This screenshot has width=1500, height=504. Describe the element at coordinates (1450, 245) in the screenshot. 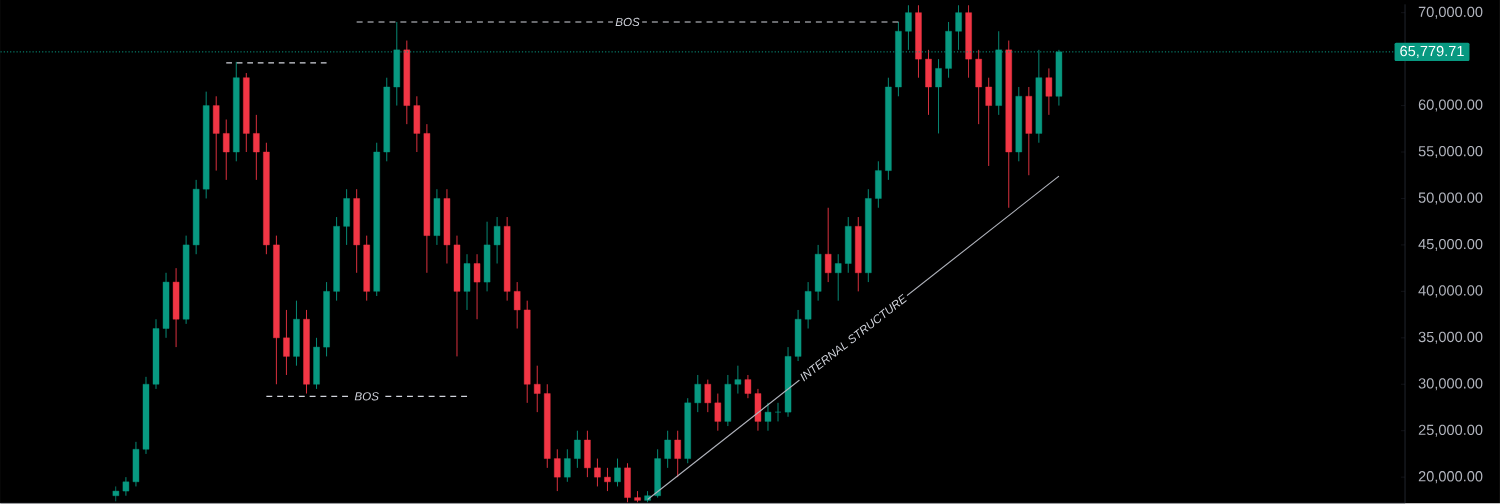

I see `y-tick-label: 45,000.00` at that location.